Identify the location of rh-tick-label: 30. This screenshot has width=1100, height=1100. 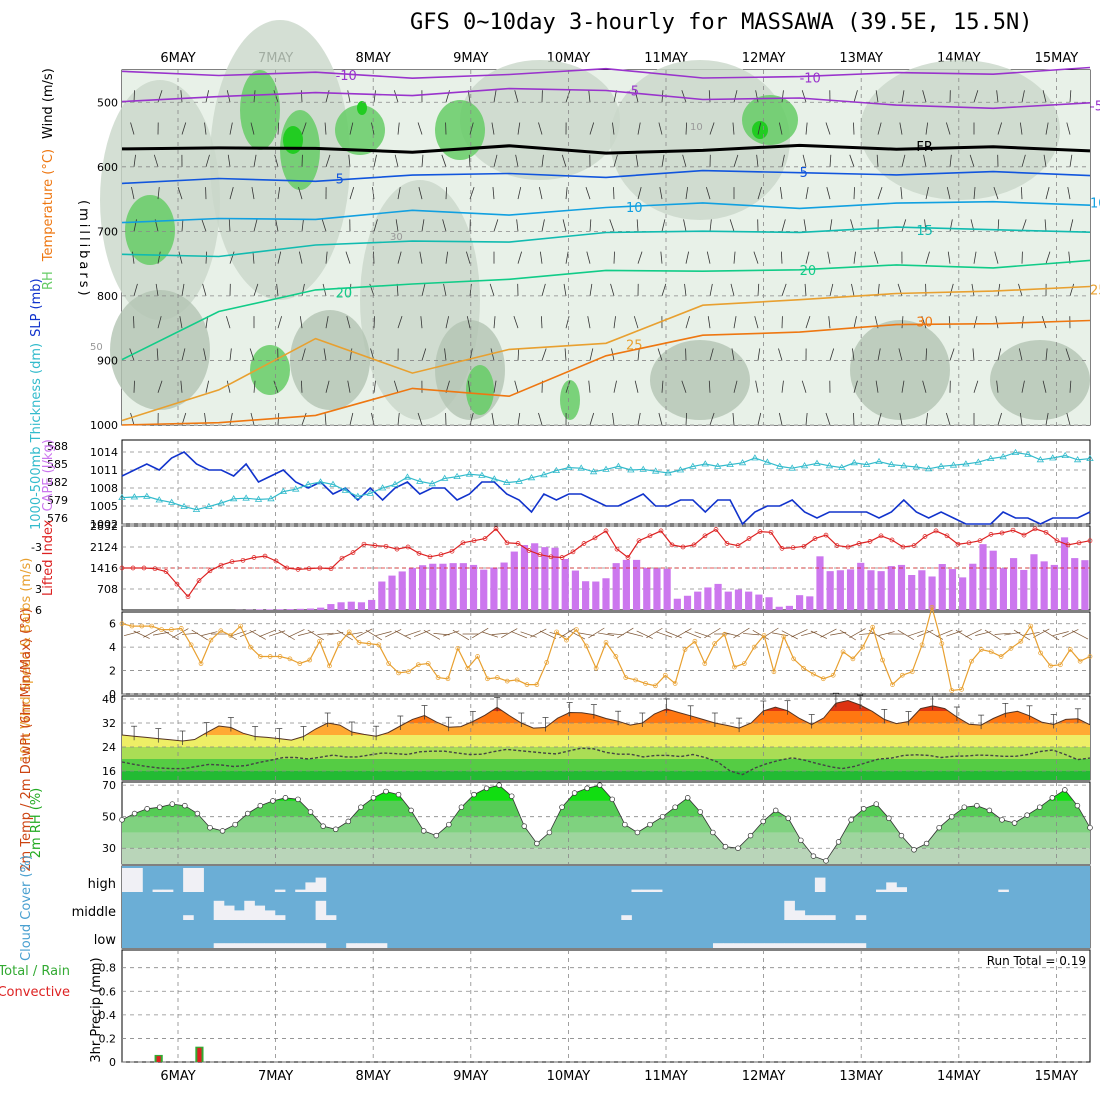
(109, 848).